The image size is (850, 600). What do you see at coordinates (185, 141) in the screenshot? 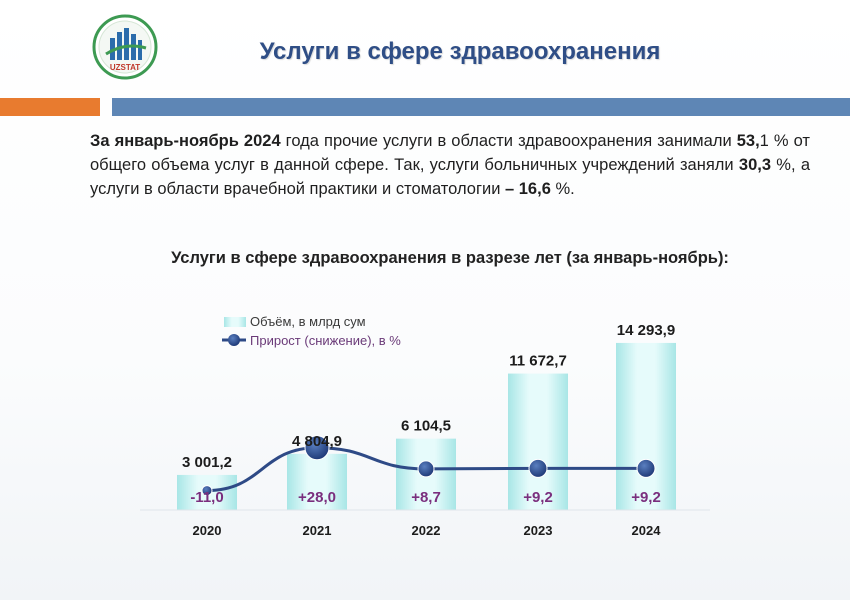
I see `intro-bold-1: За январь-ноябрь 2024` at bounding box center [185, 141].